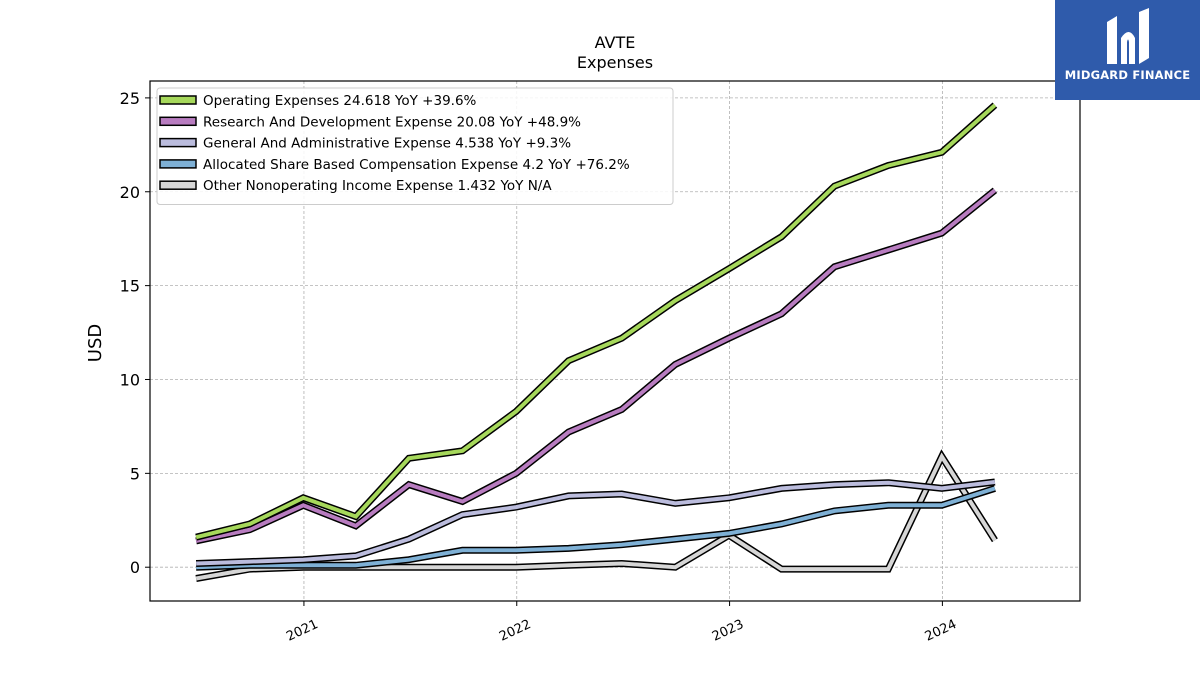  Describe the element at coordinates (130, 98) in the screenshot. I see `y-tick-label: 25` at that location.